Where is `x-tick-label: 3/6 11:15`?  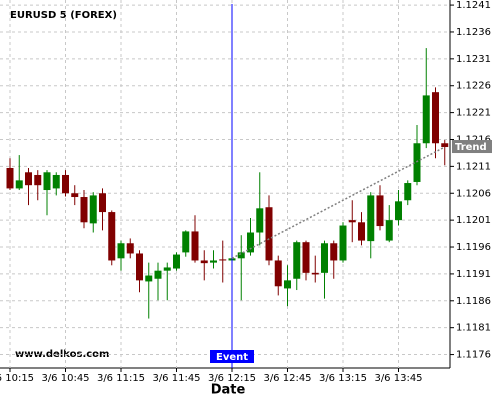
x-tick-label: 3/6 11:15 is located at coordinates (121, 378).